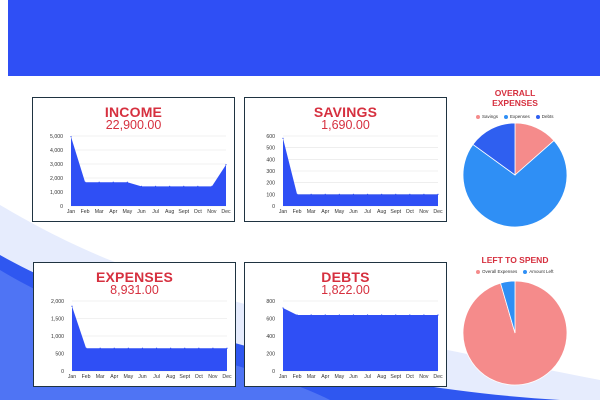 Image resolution: width=600 pixels, height=400 pixels. What do you see at coordinates (199, 377) in the screenshot?
I see `expenses-xtick-label: Oct` at bounding box center [199, 377].